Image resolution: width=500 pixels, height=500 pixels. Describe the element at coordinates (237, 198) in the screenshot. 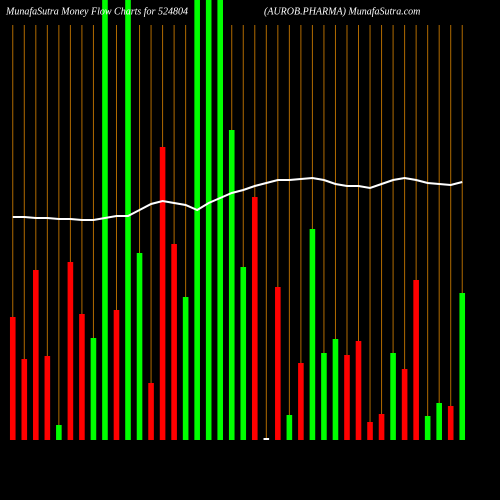

I see `line` at that location.